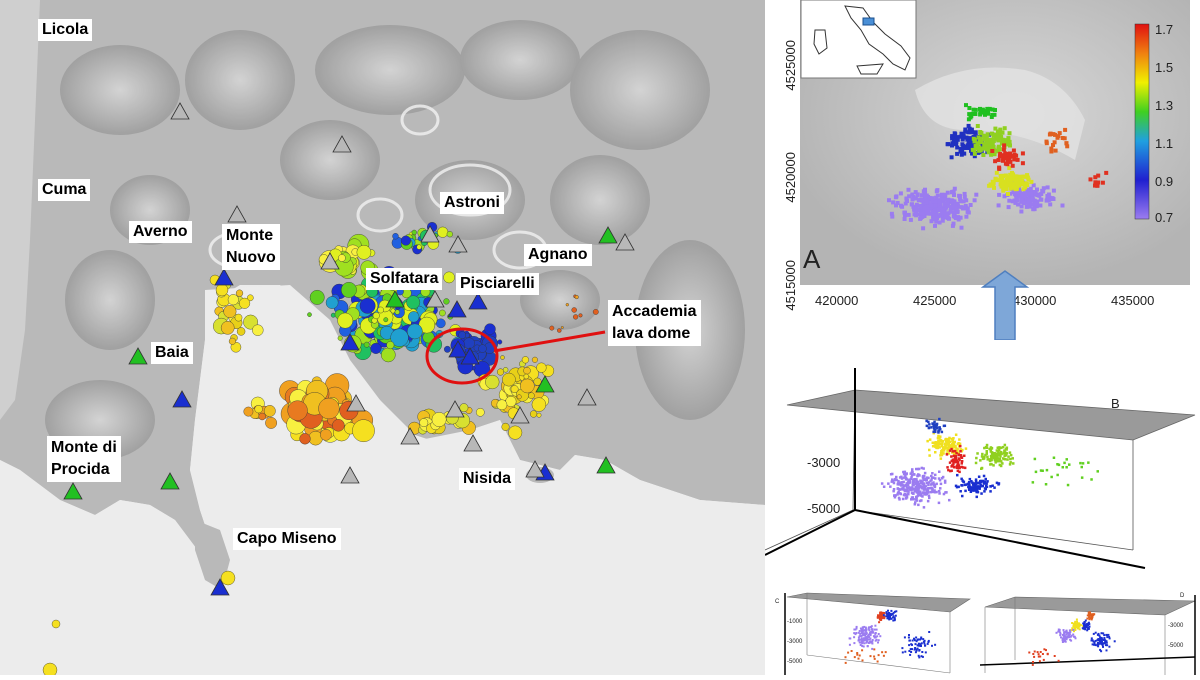 Image resolution: width=1200 pixels, height=680 pixels. I want to click on accademia-highlight-circle, so click(462, 356).